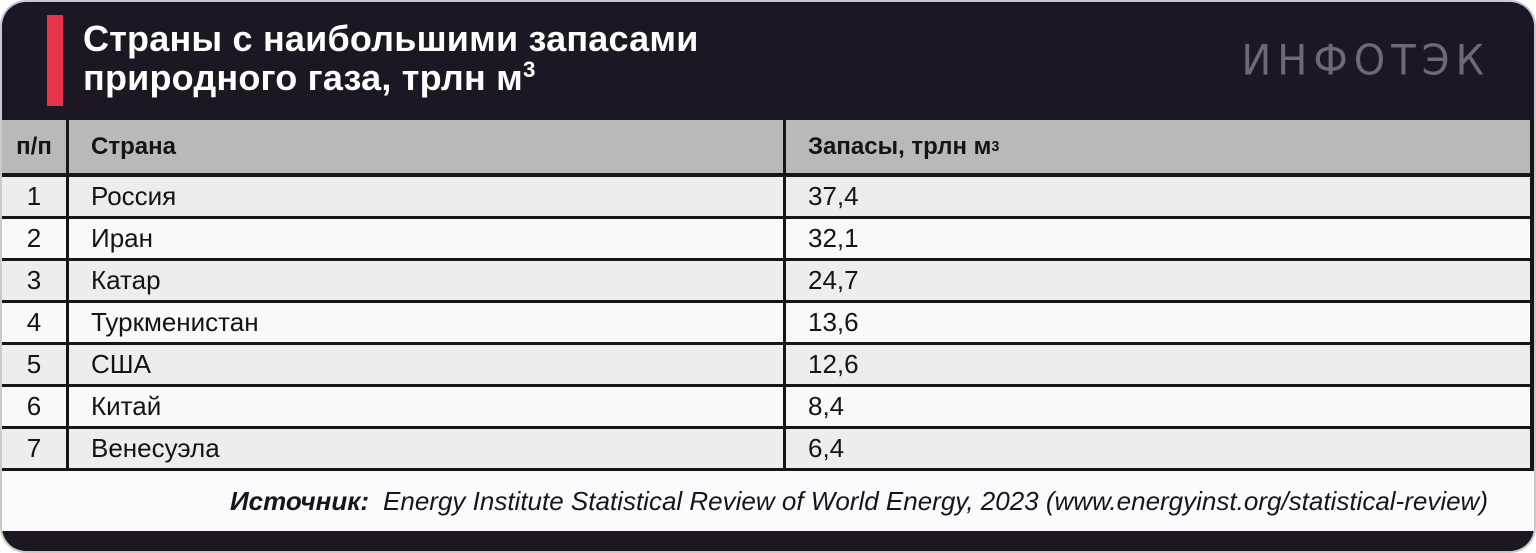 The image size is (1536, 553). What do you see at coordinates (427, 406) in the screenshot?
I see `row-country: Китай` at bounding box center [427, 406].